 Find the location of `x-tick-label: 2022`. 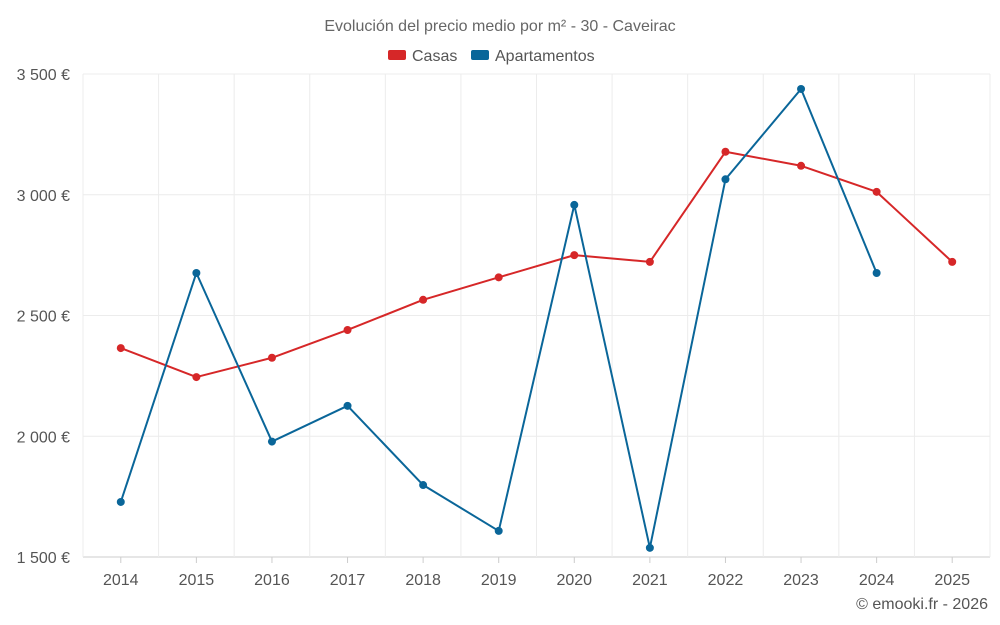

x-tick-label: 2022 is located at coordinates (726, 580).